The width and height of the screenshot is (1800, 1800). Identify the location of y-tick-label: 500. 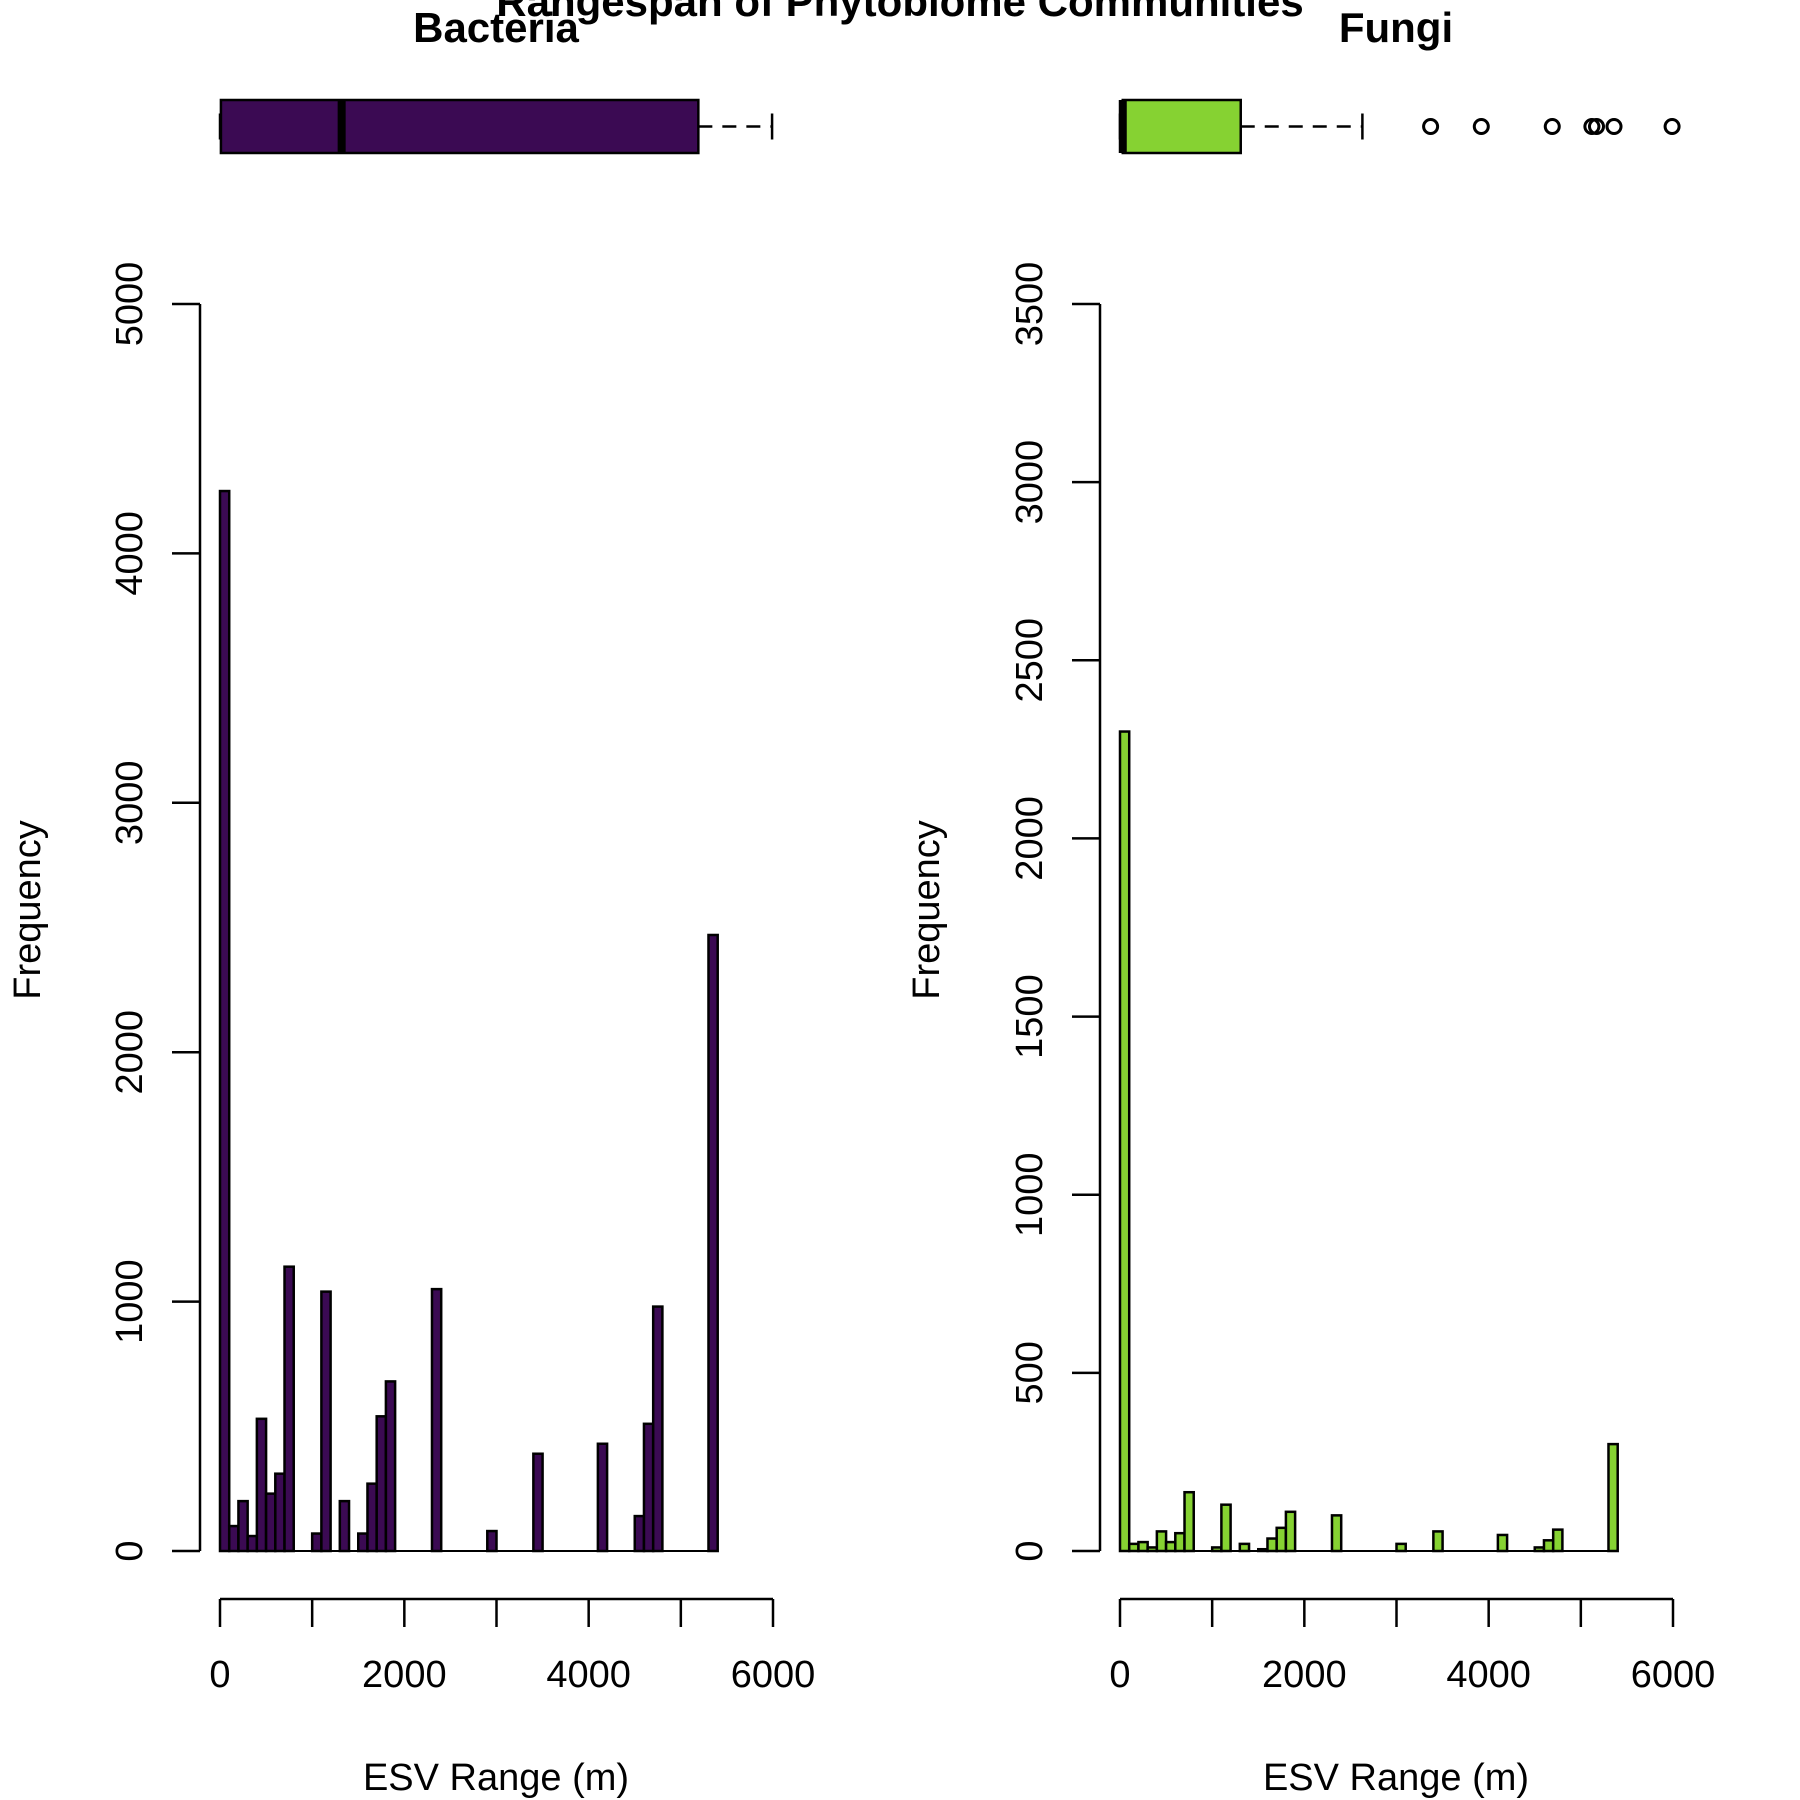
(1030, 1372).